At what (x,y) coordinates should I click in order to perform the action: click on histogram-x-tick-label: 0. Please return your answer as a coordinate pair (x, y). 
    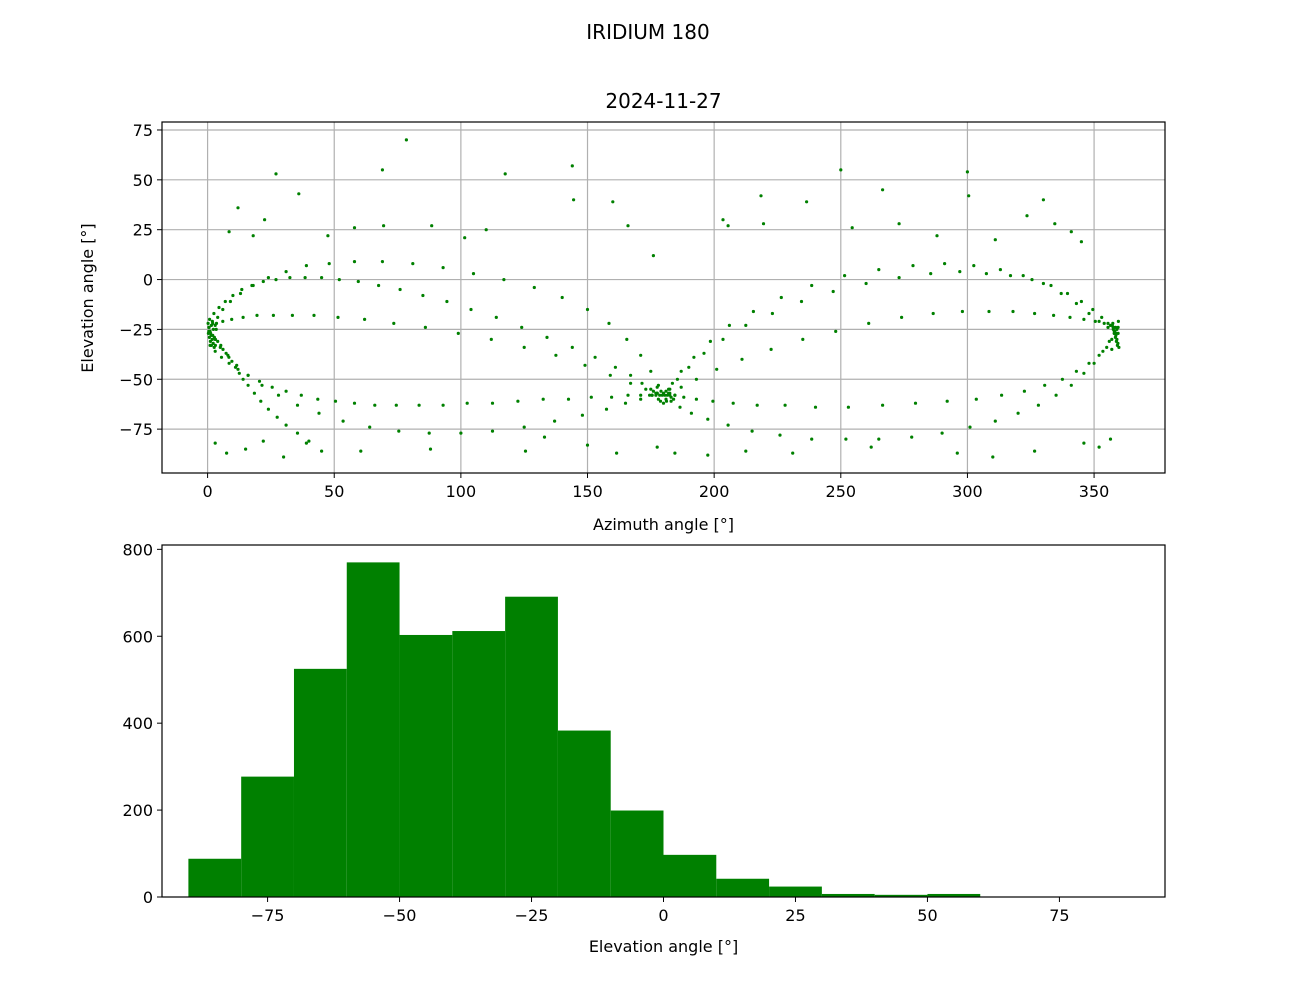
    Looking at the image, I should click on (663, 915).